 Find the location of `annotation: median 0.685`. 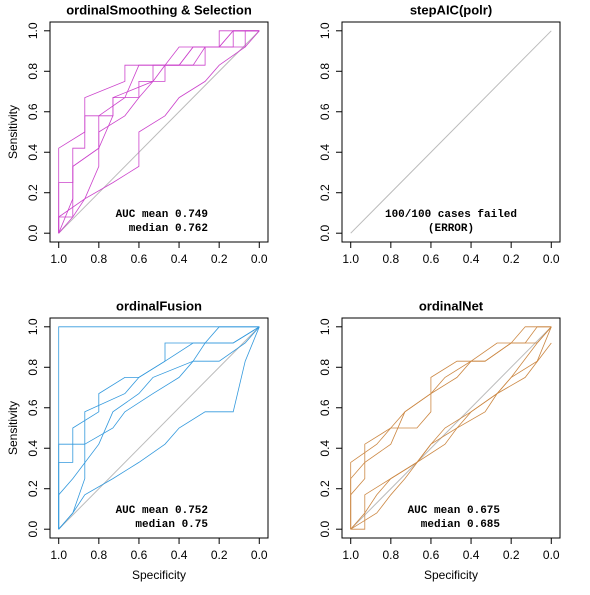

annotation: median 0.685 is located at coordinates (461, 525).